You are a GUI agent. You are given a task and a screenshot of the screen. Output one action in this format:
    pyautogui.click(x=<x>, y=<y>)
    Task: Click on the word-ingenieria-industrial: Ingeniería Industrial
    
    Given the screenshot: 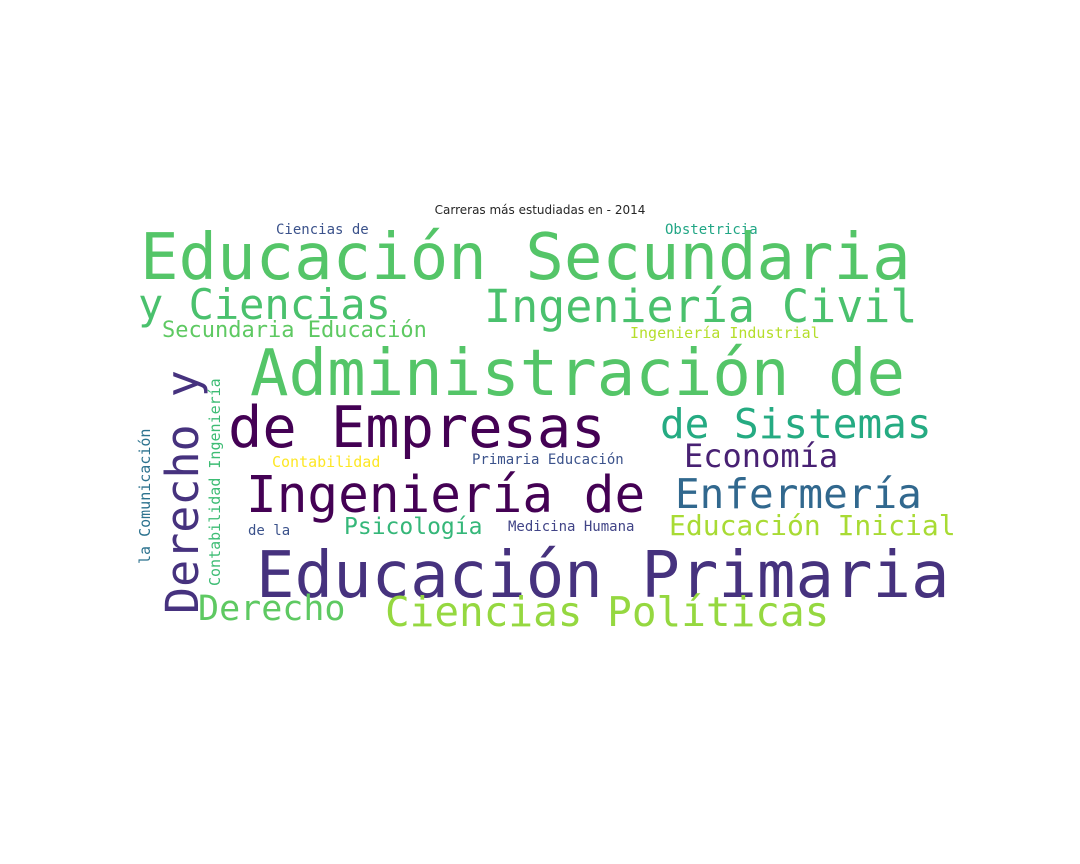 What is the action you would take?
    pyautogui.click(x=725, y=333)
    